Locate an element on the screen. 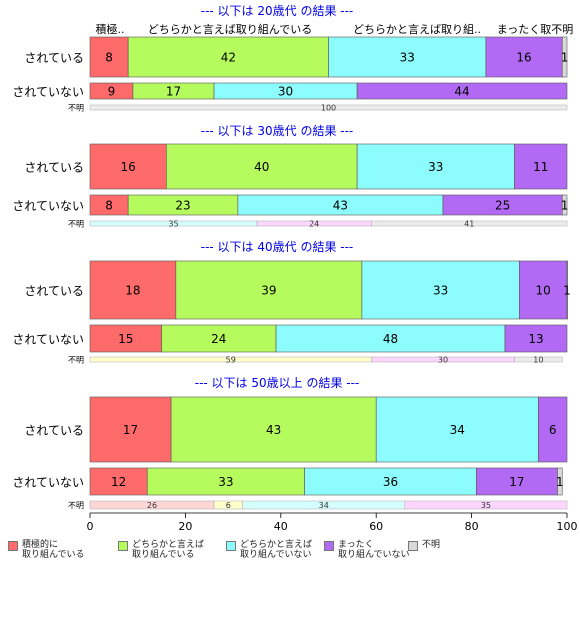  legend-label: 不明 is located at coordinates (431, 545).